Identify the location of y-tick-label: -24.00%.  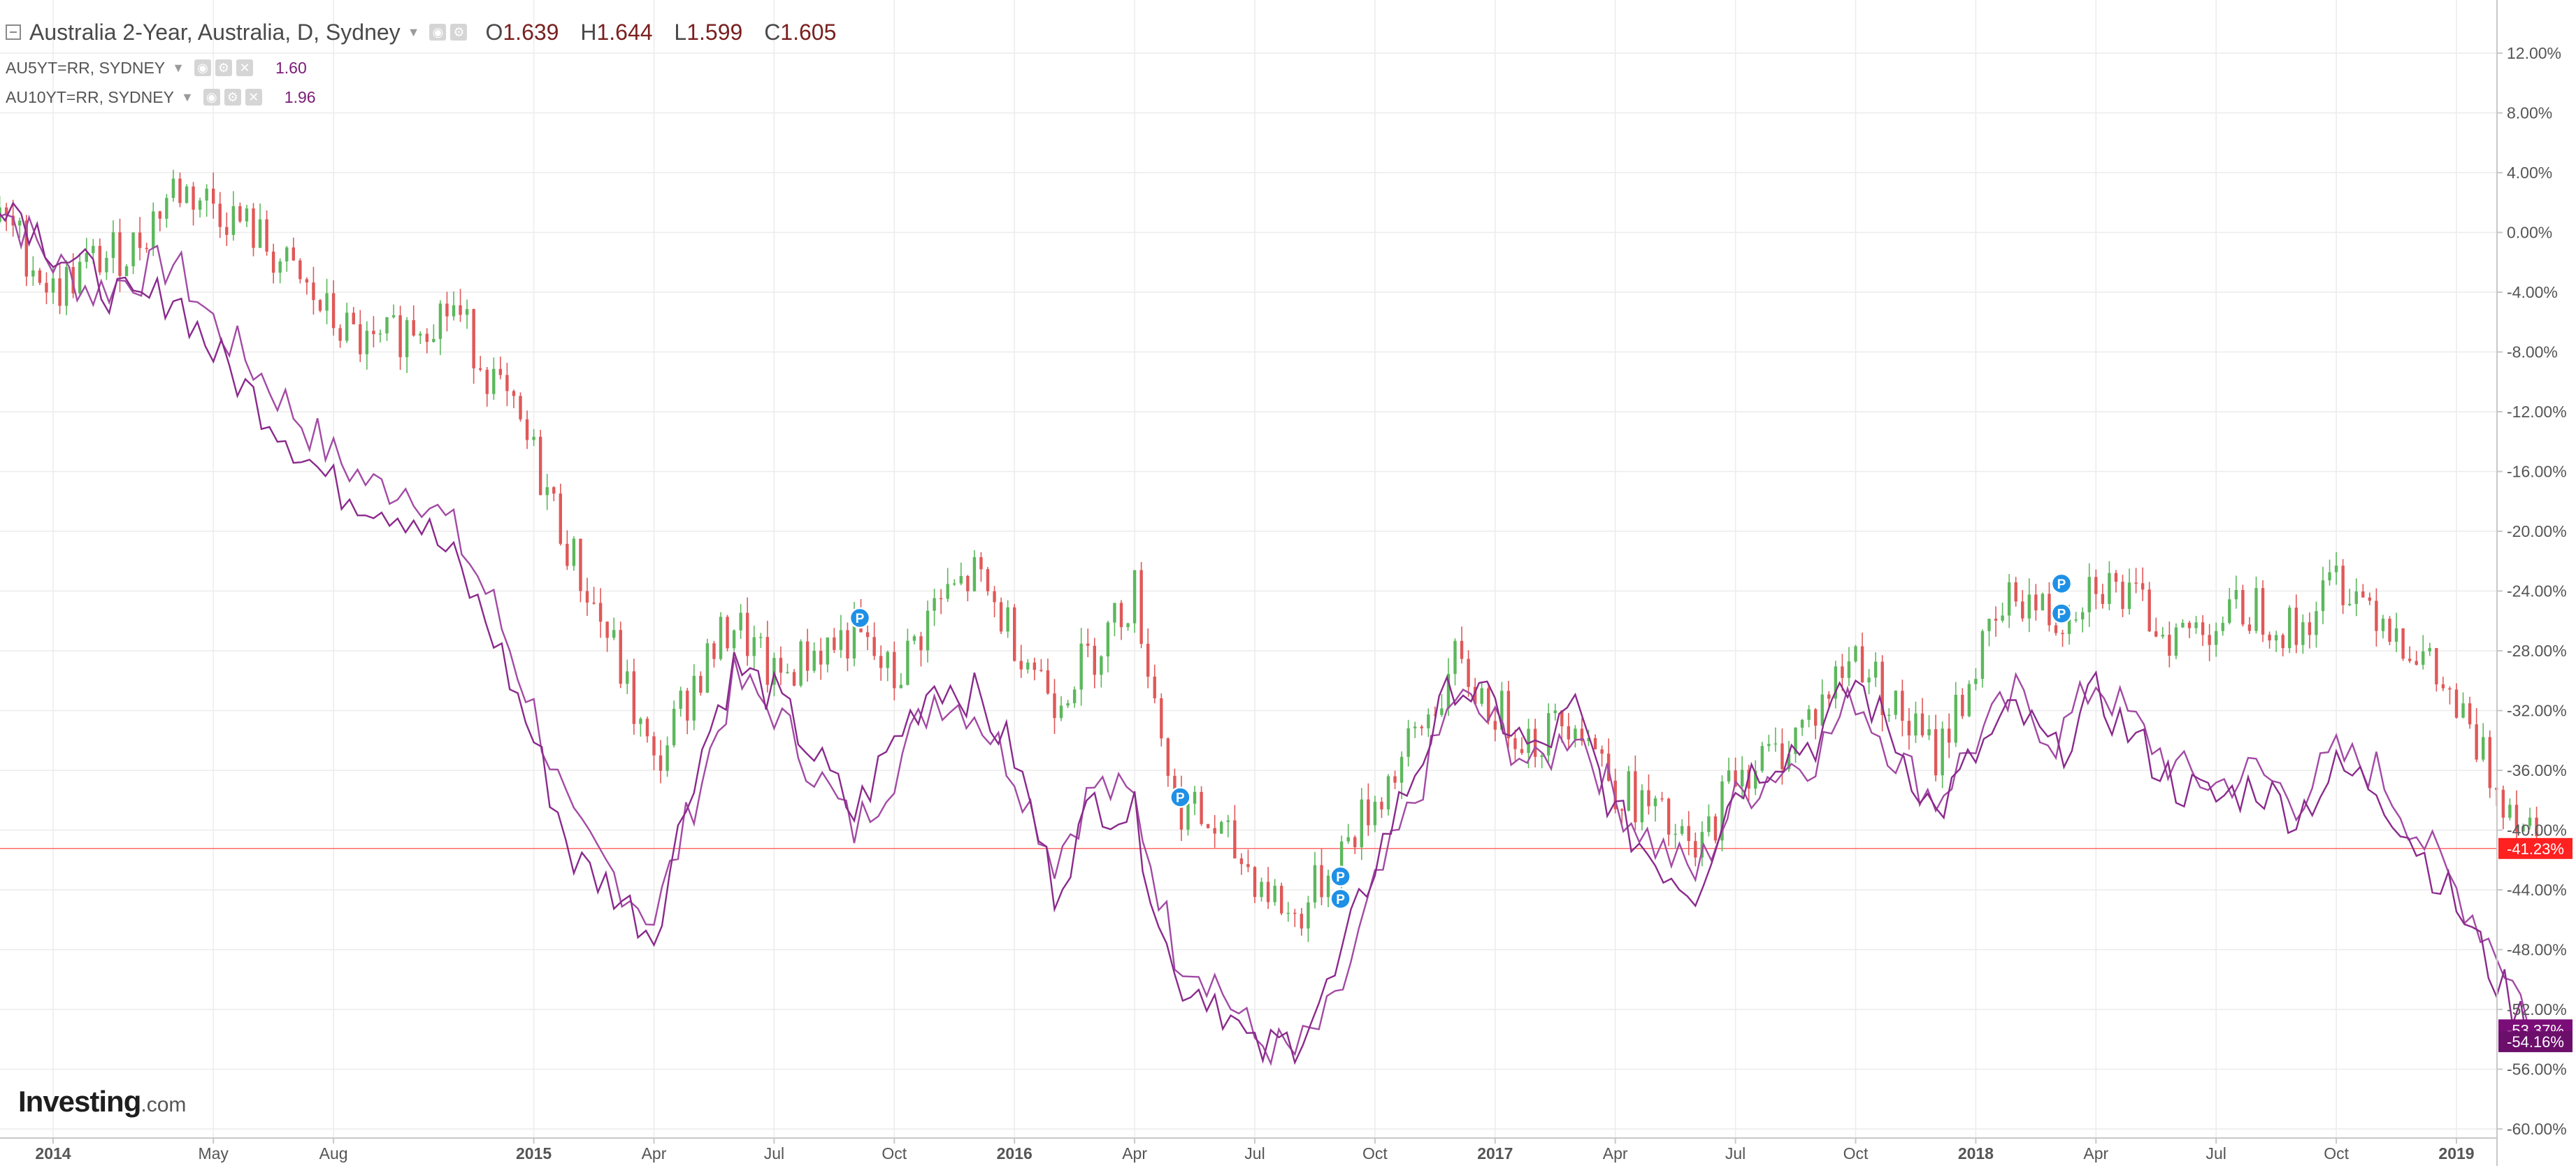
(2537, 591).